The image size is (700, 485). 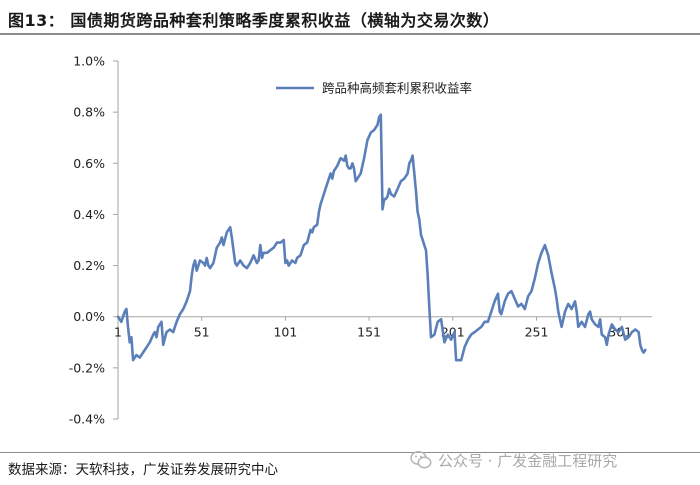 I want to click on watermark: 公众号 · 广发金融工程研究, so click(x=555, y=461).